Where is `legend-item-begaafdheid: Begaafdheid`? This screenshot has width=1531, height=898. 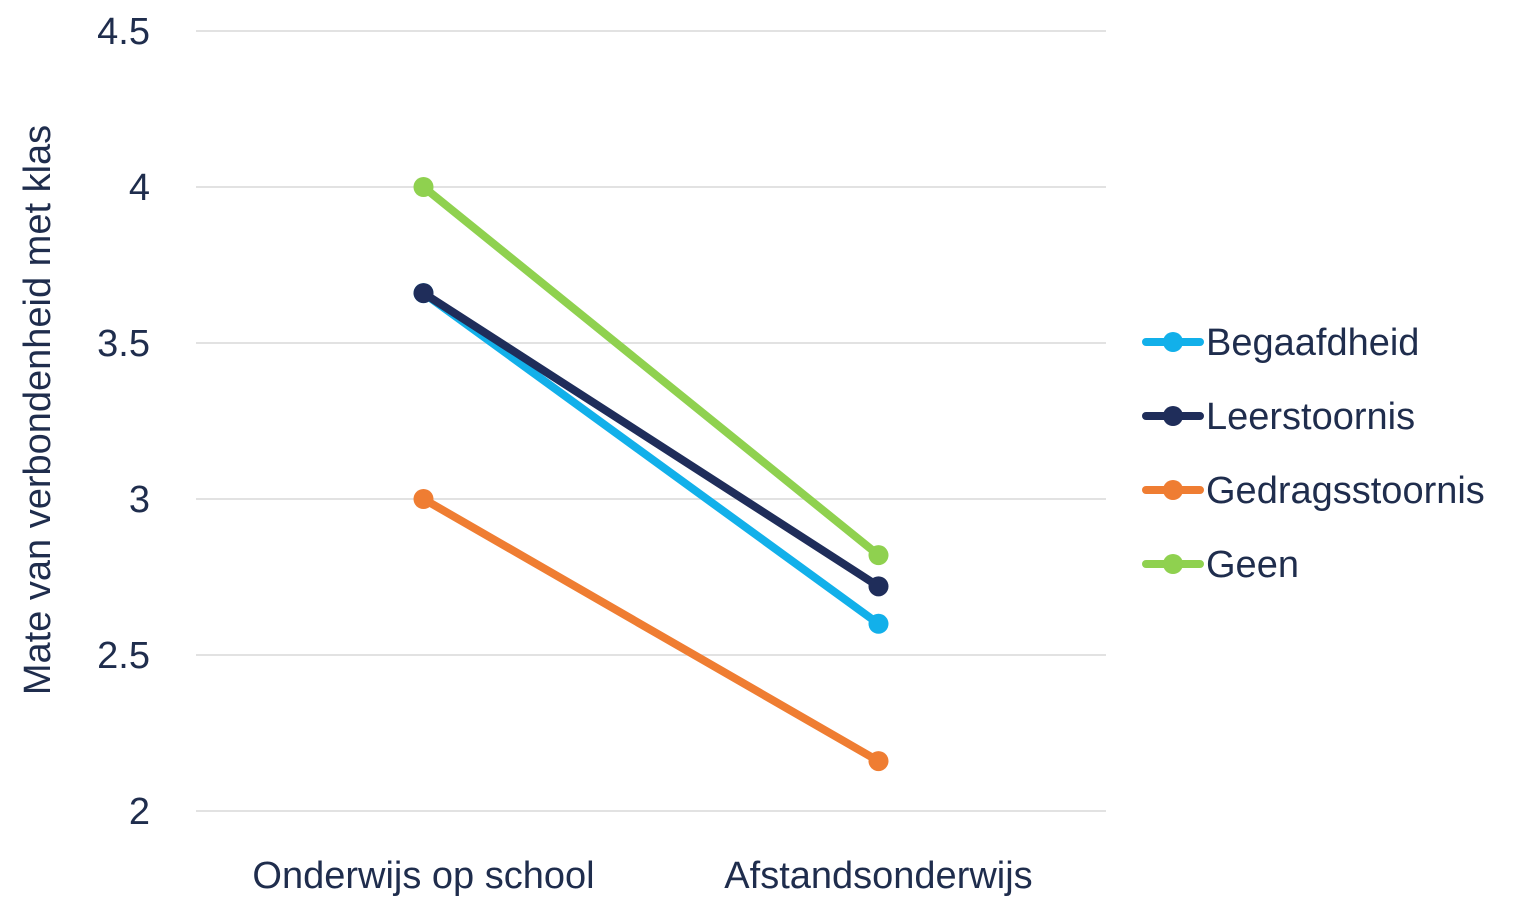
legend-item-begaafdheid: Begaafdheid is located at coordinates (1280, 343).